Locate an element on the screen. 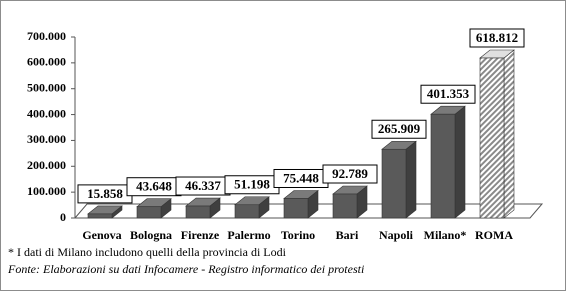 This screenshot has height=291, width=566. y-tick-label: 700.000 is located at coordinates (46, 36).